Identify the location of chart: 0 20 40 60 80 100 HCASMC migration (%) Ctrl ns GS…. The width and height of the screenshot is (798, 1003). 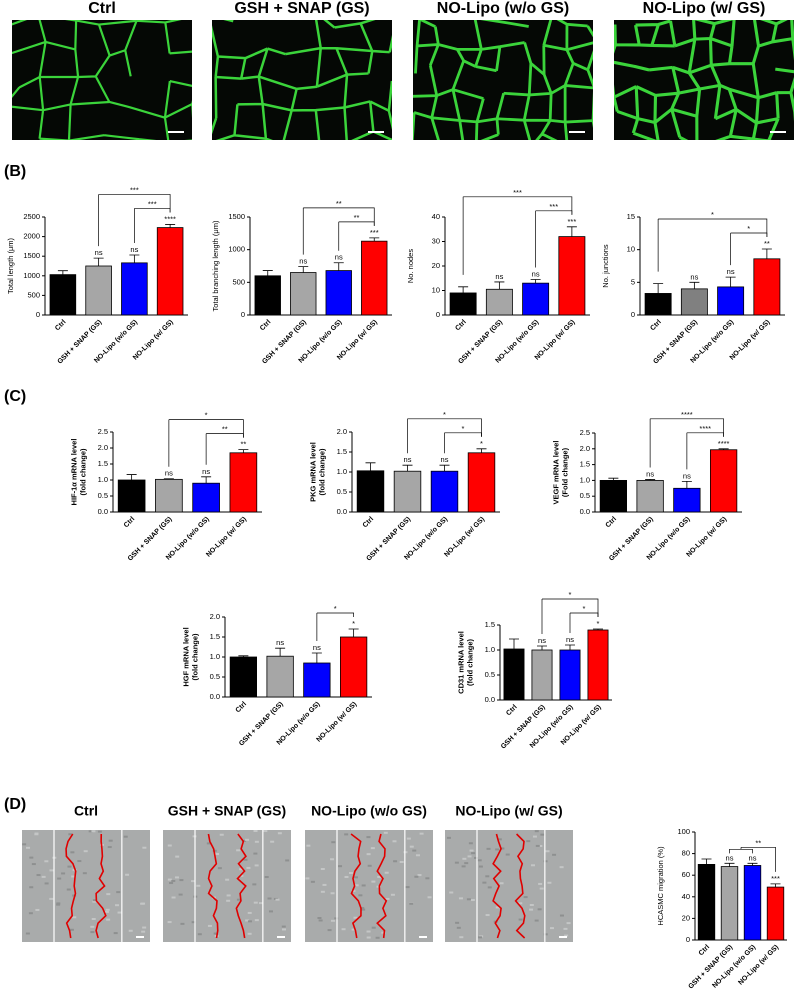
(721, 909).